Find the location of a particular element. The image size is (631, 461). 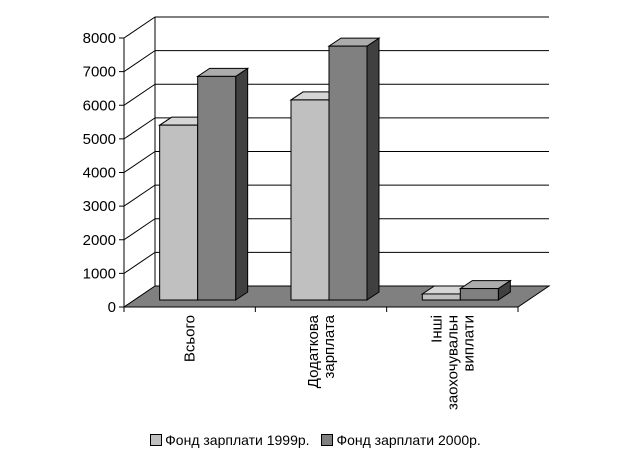

y-tick-label-8000: 8000 is located at coordinates (99, 38).